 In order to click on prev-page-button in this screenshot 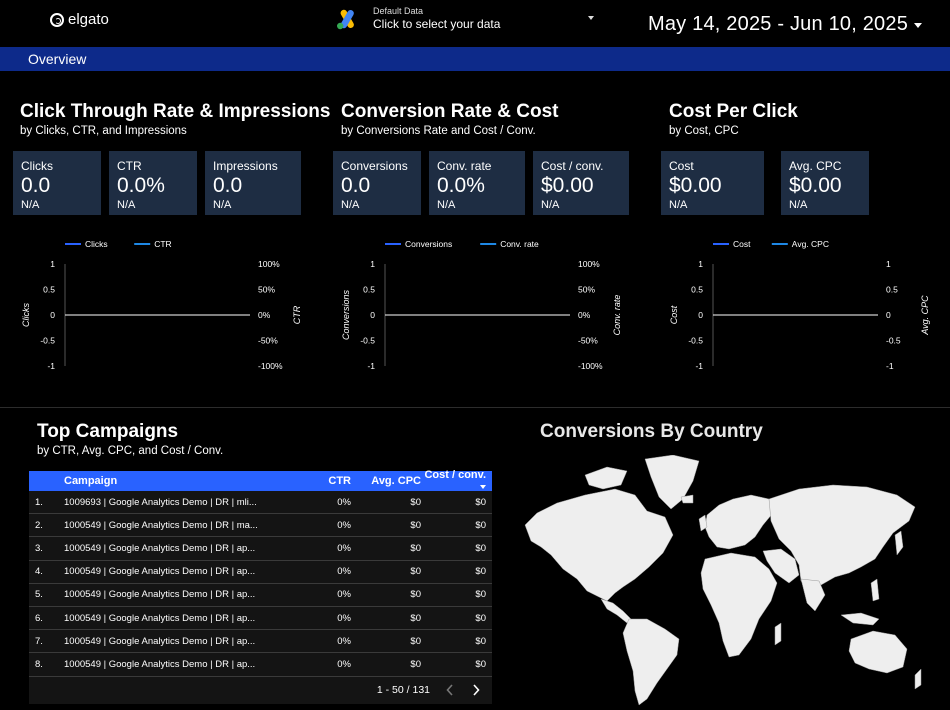, I will do `click(450, 690)`.